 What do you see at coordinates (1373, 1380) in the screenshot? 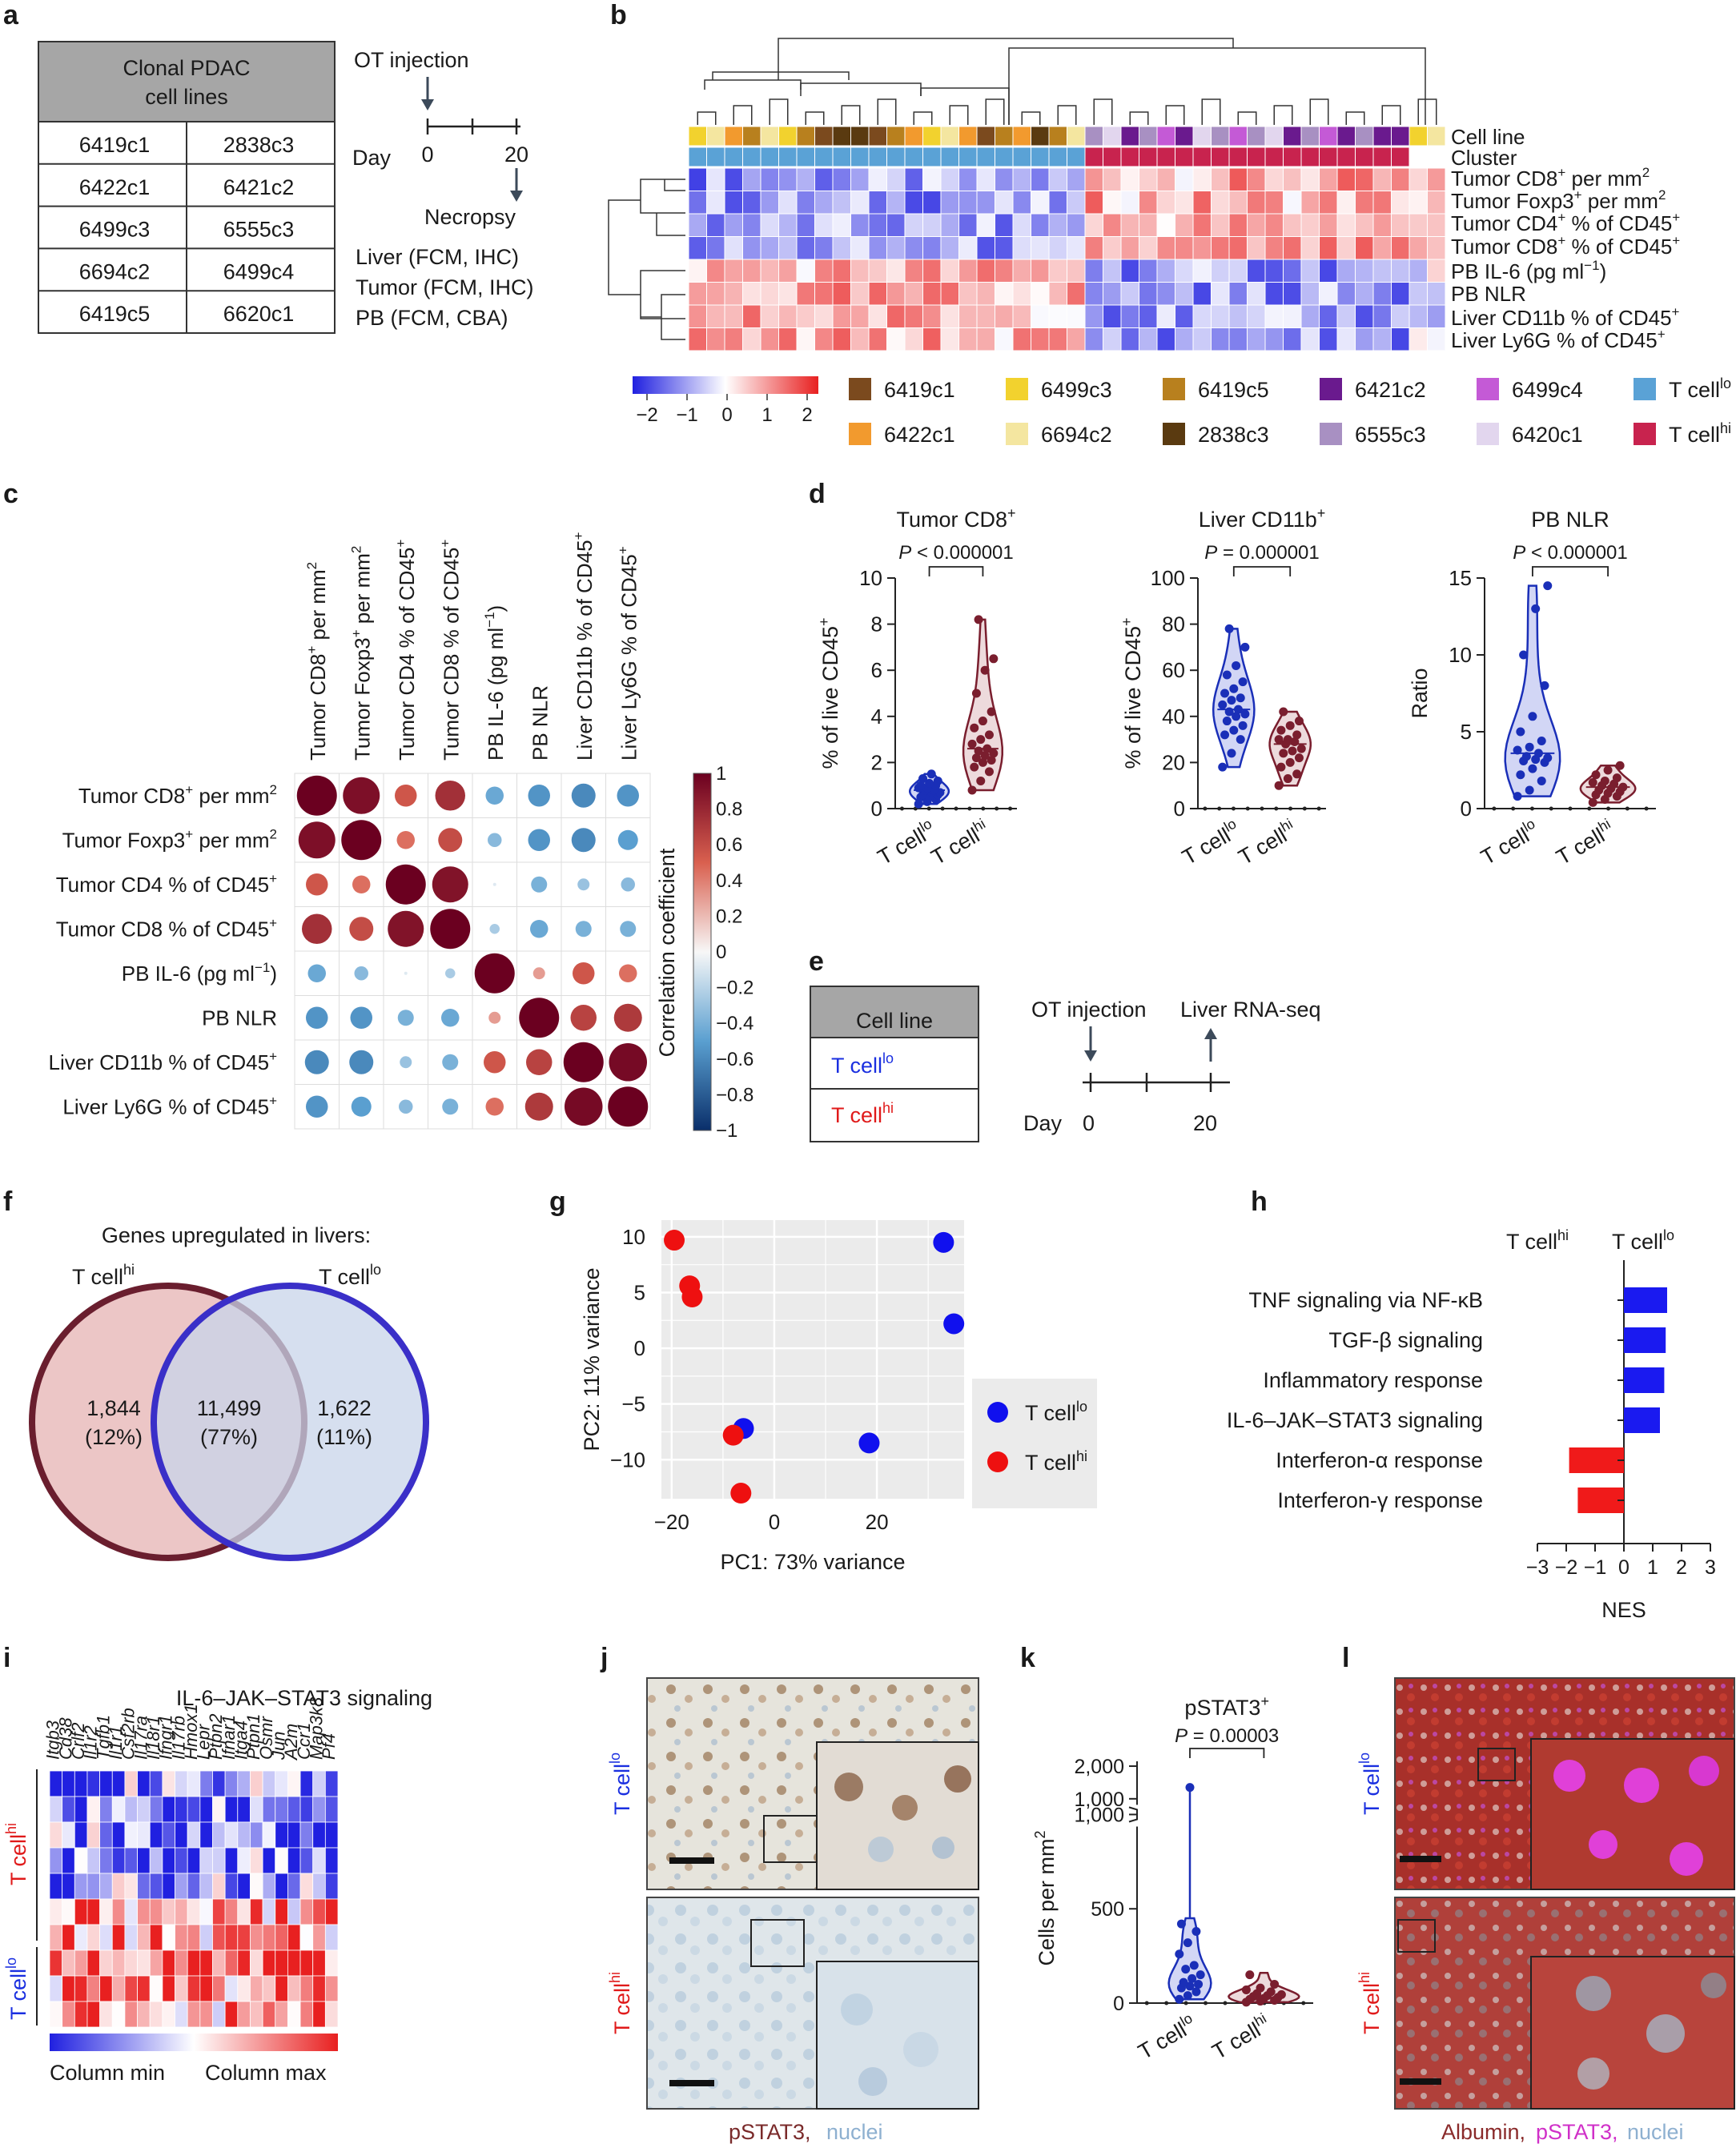
I see `pathway-label: Inflammatory response` at bounding box center [1373, 1380].